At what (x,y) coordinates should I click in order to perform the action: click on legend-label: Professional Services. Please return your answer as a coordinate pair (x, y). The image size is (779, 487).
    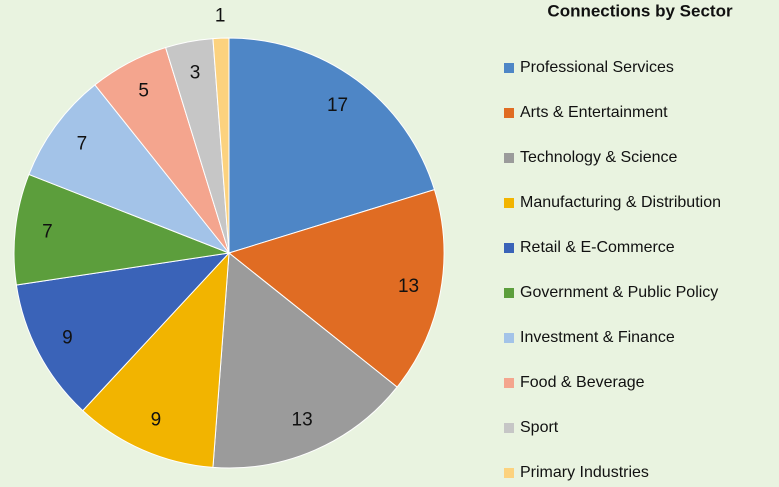
    Looking at the image, I should click on (597, 67).